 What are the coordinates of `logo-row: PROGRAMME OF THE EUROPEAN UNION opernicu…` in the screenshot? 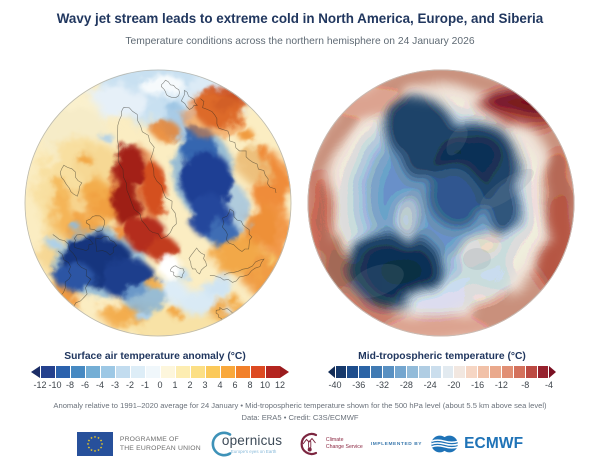 It's located at (300, 444).